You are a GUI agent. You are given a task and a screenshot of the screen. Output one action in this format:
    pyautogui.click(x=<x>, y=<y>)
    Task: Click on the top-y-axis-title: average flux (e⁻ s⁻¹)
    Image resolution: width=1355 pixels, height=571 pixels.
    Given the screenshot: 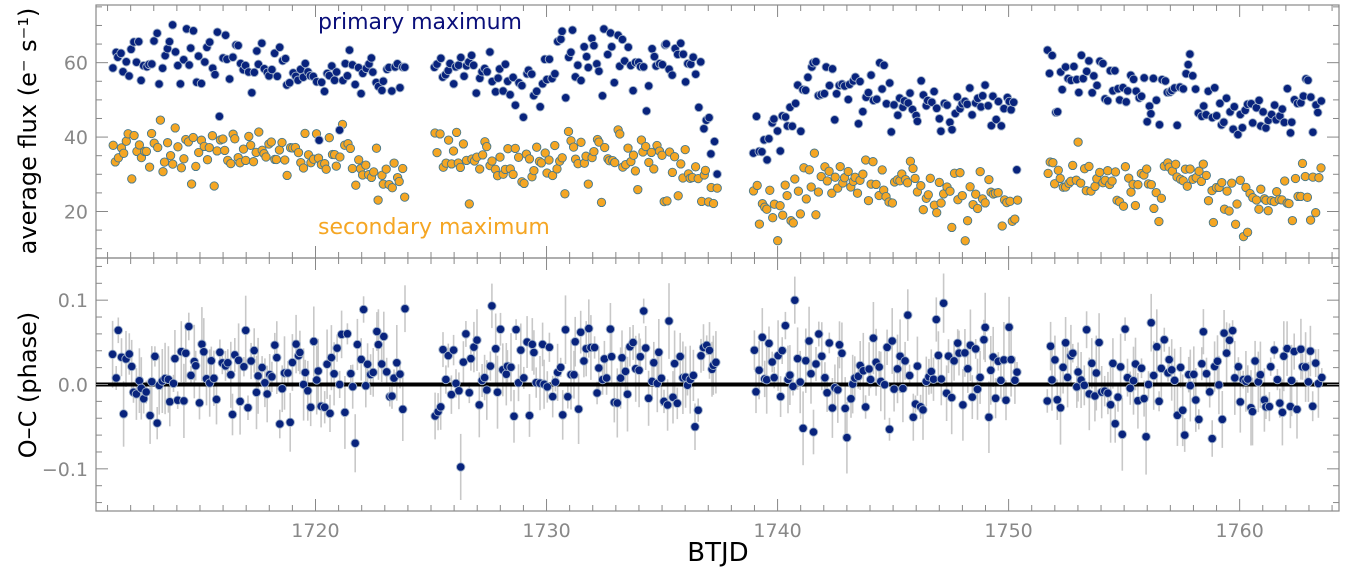 What is the action you would take?
    pyautogui.click(x=28, y=131)
    